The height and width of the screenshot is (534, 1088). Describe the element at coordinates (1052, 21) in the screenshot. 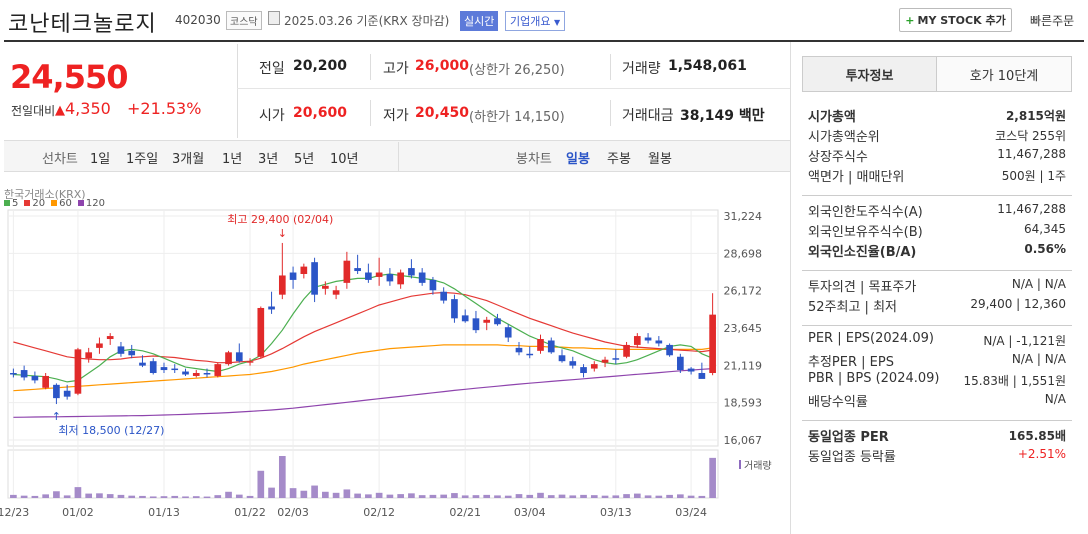

I see `quick-order-button: 빠른주문` at that location.